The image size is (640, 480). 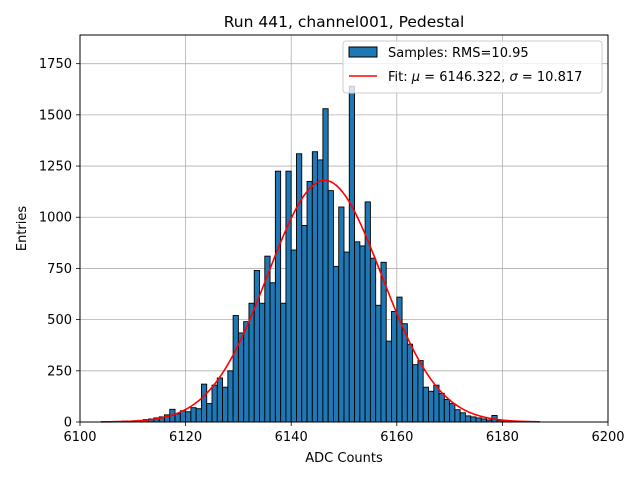 What do you see at coordinates (550, 77) in the screenshot?
I see `legend-fit-sigma-value: = 10.817` at bounding box center [550, 77].